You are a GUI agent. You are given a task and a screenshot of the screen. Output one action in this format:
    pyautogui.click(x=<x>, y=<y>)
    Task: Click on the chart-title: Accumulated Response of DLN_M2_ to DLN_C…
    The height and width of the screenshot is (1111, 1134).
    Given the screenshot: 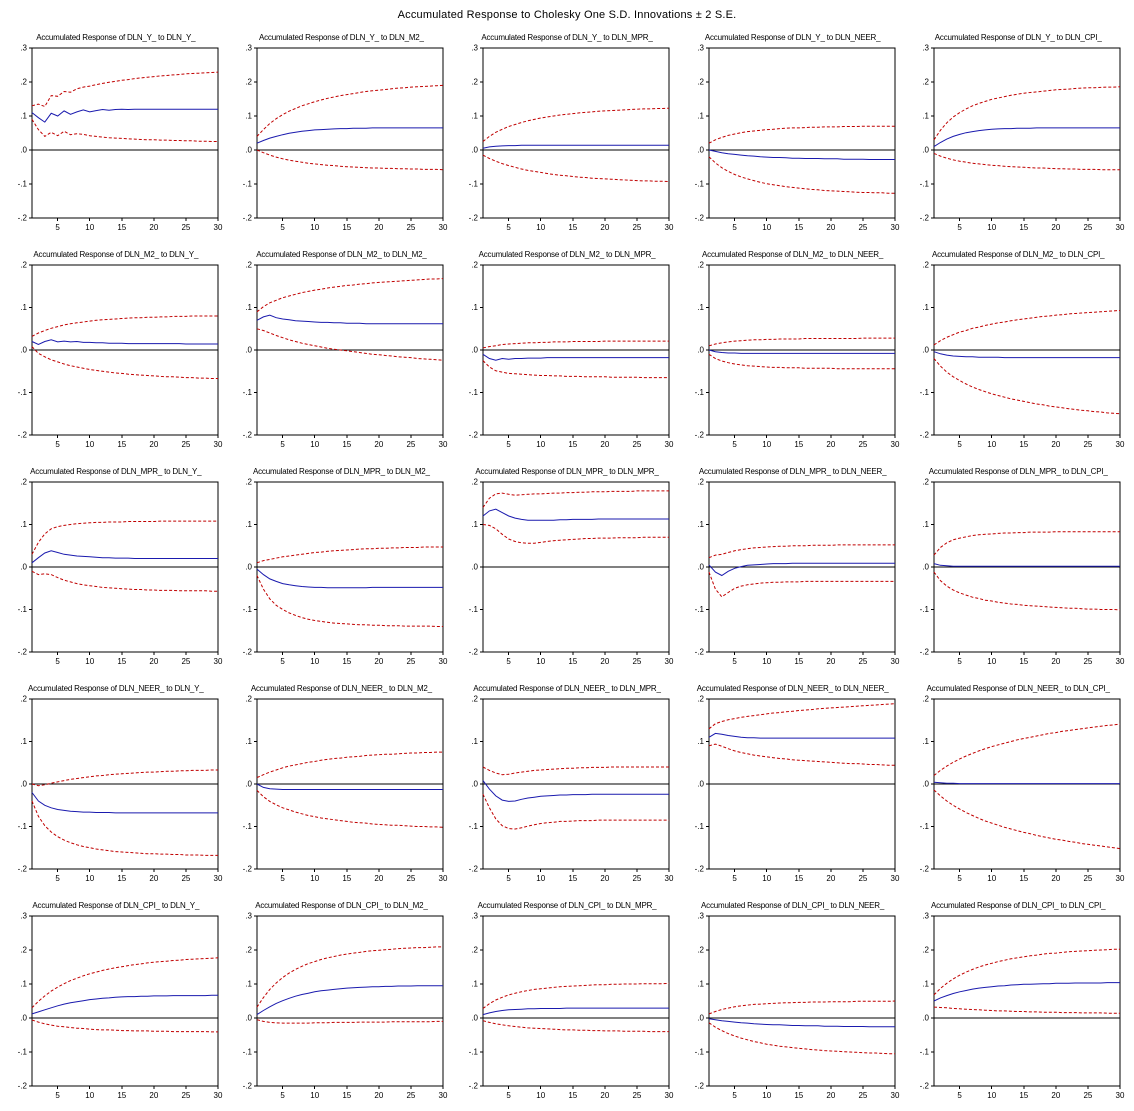 What is the action you would take?
    pyautogui.click(x=1018, y=254)
    